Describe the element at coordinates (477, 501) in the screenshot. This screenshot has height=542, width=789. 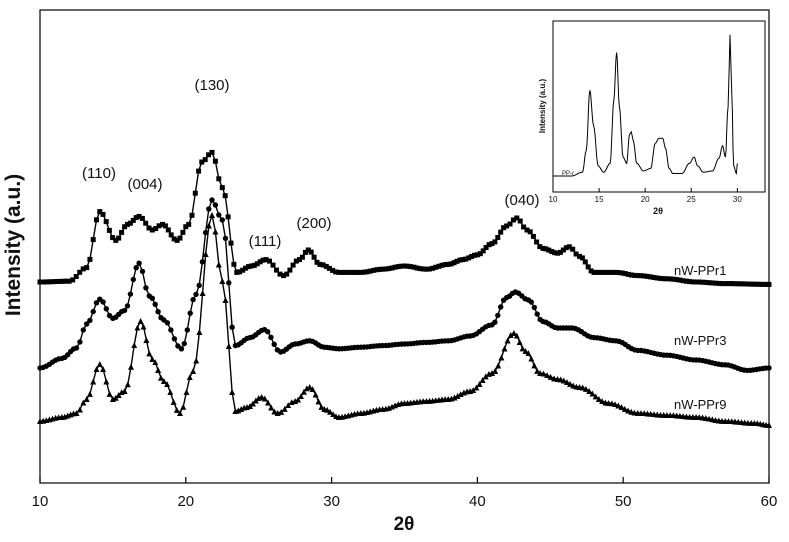
I see `x-tick-label: 40` at that location.